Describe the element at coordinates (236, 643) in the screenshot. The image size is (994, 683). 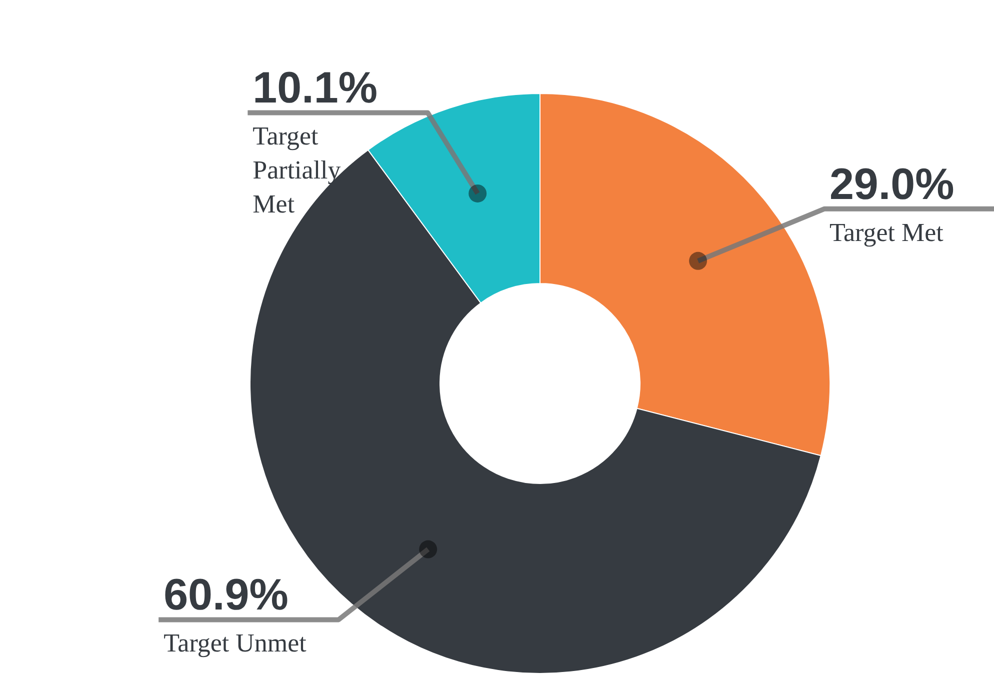
I see `slice-label: Target Unmet` at that location.